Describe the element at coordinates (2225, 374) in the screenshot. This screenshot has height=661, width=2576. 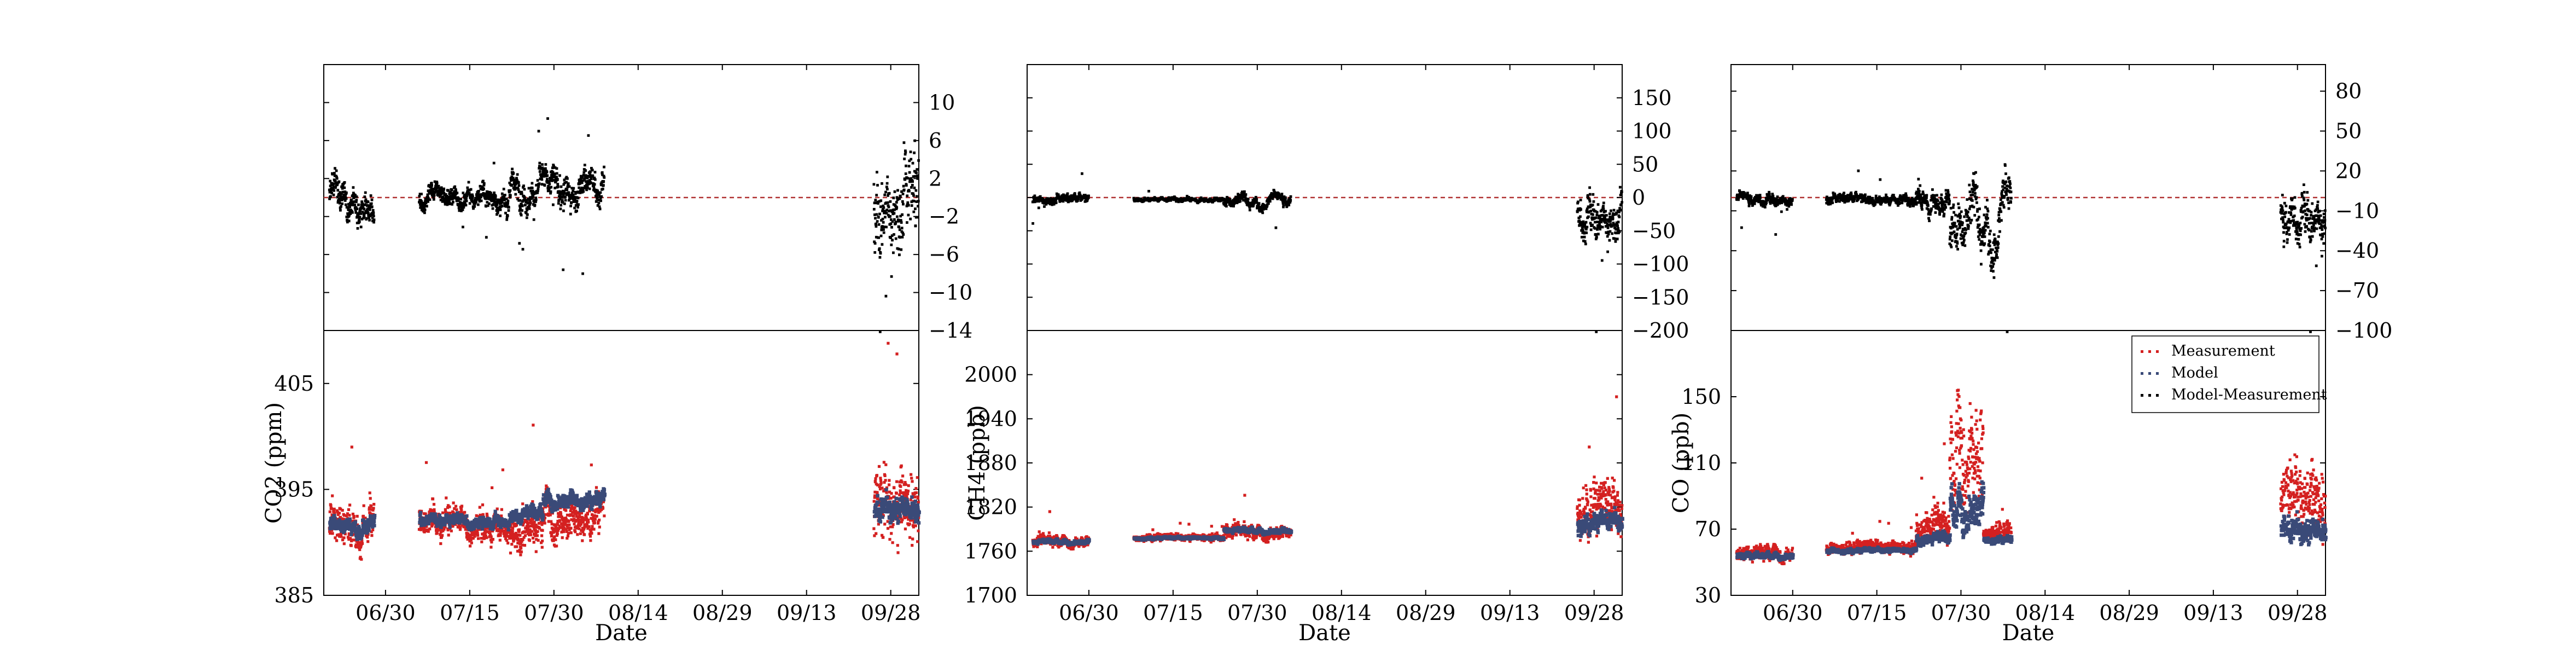
I see `legend-box` at that location.